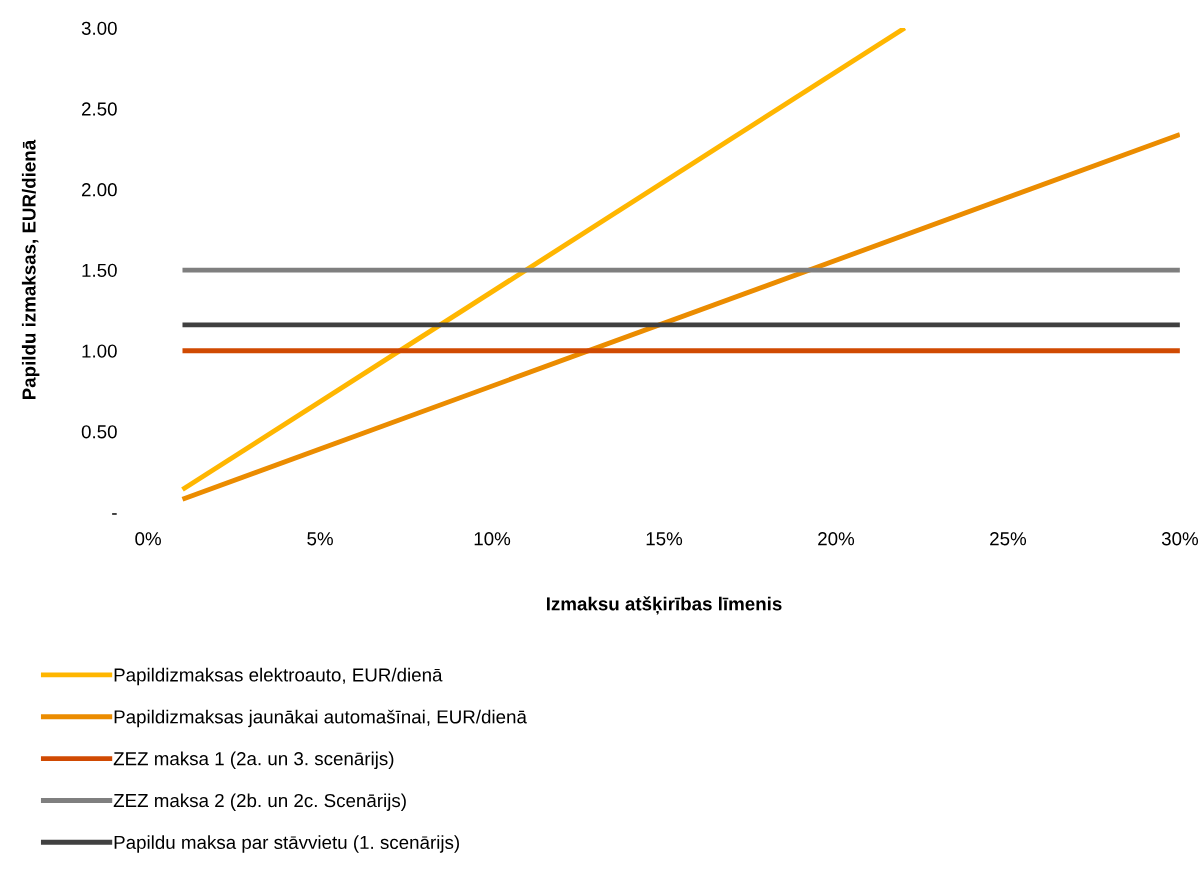 The height and width of the screenshot is (874, 1204). I want to click on y-tick-label: 1.50, so click(99, 270).